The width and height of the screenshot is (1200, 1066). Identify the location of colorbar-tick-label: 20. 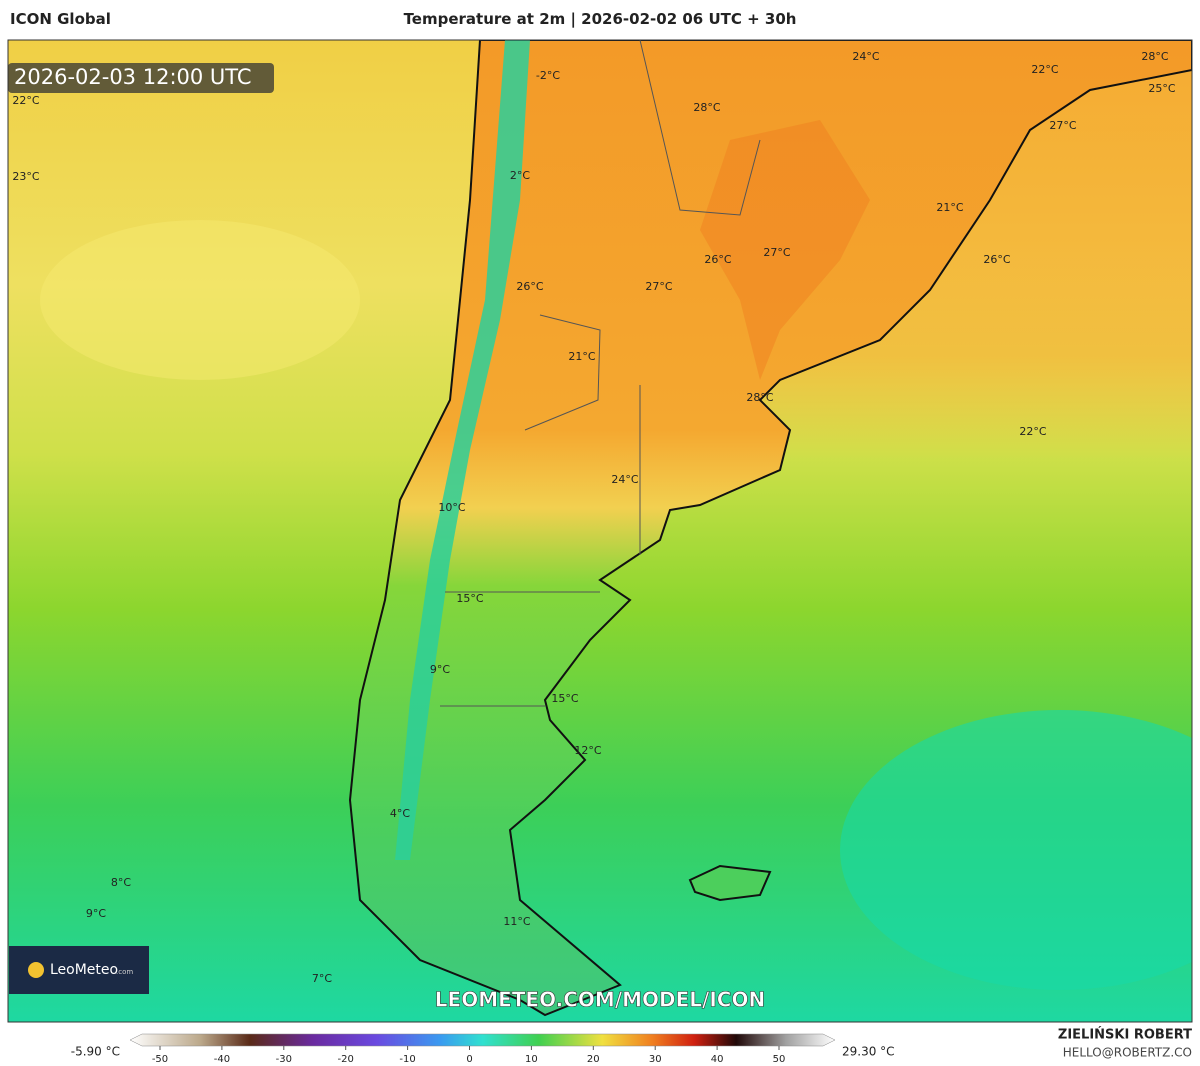
(593, 1059).